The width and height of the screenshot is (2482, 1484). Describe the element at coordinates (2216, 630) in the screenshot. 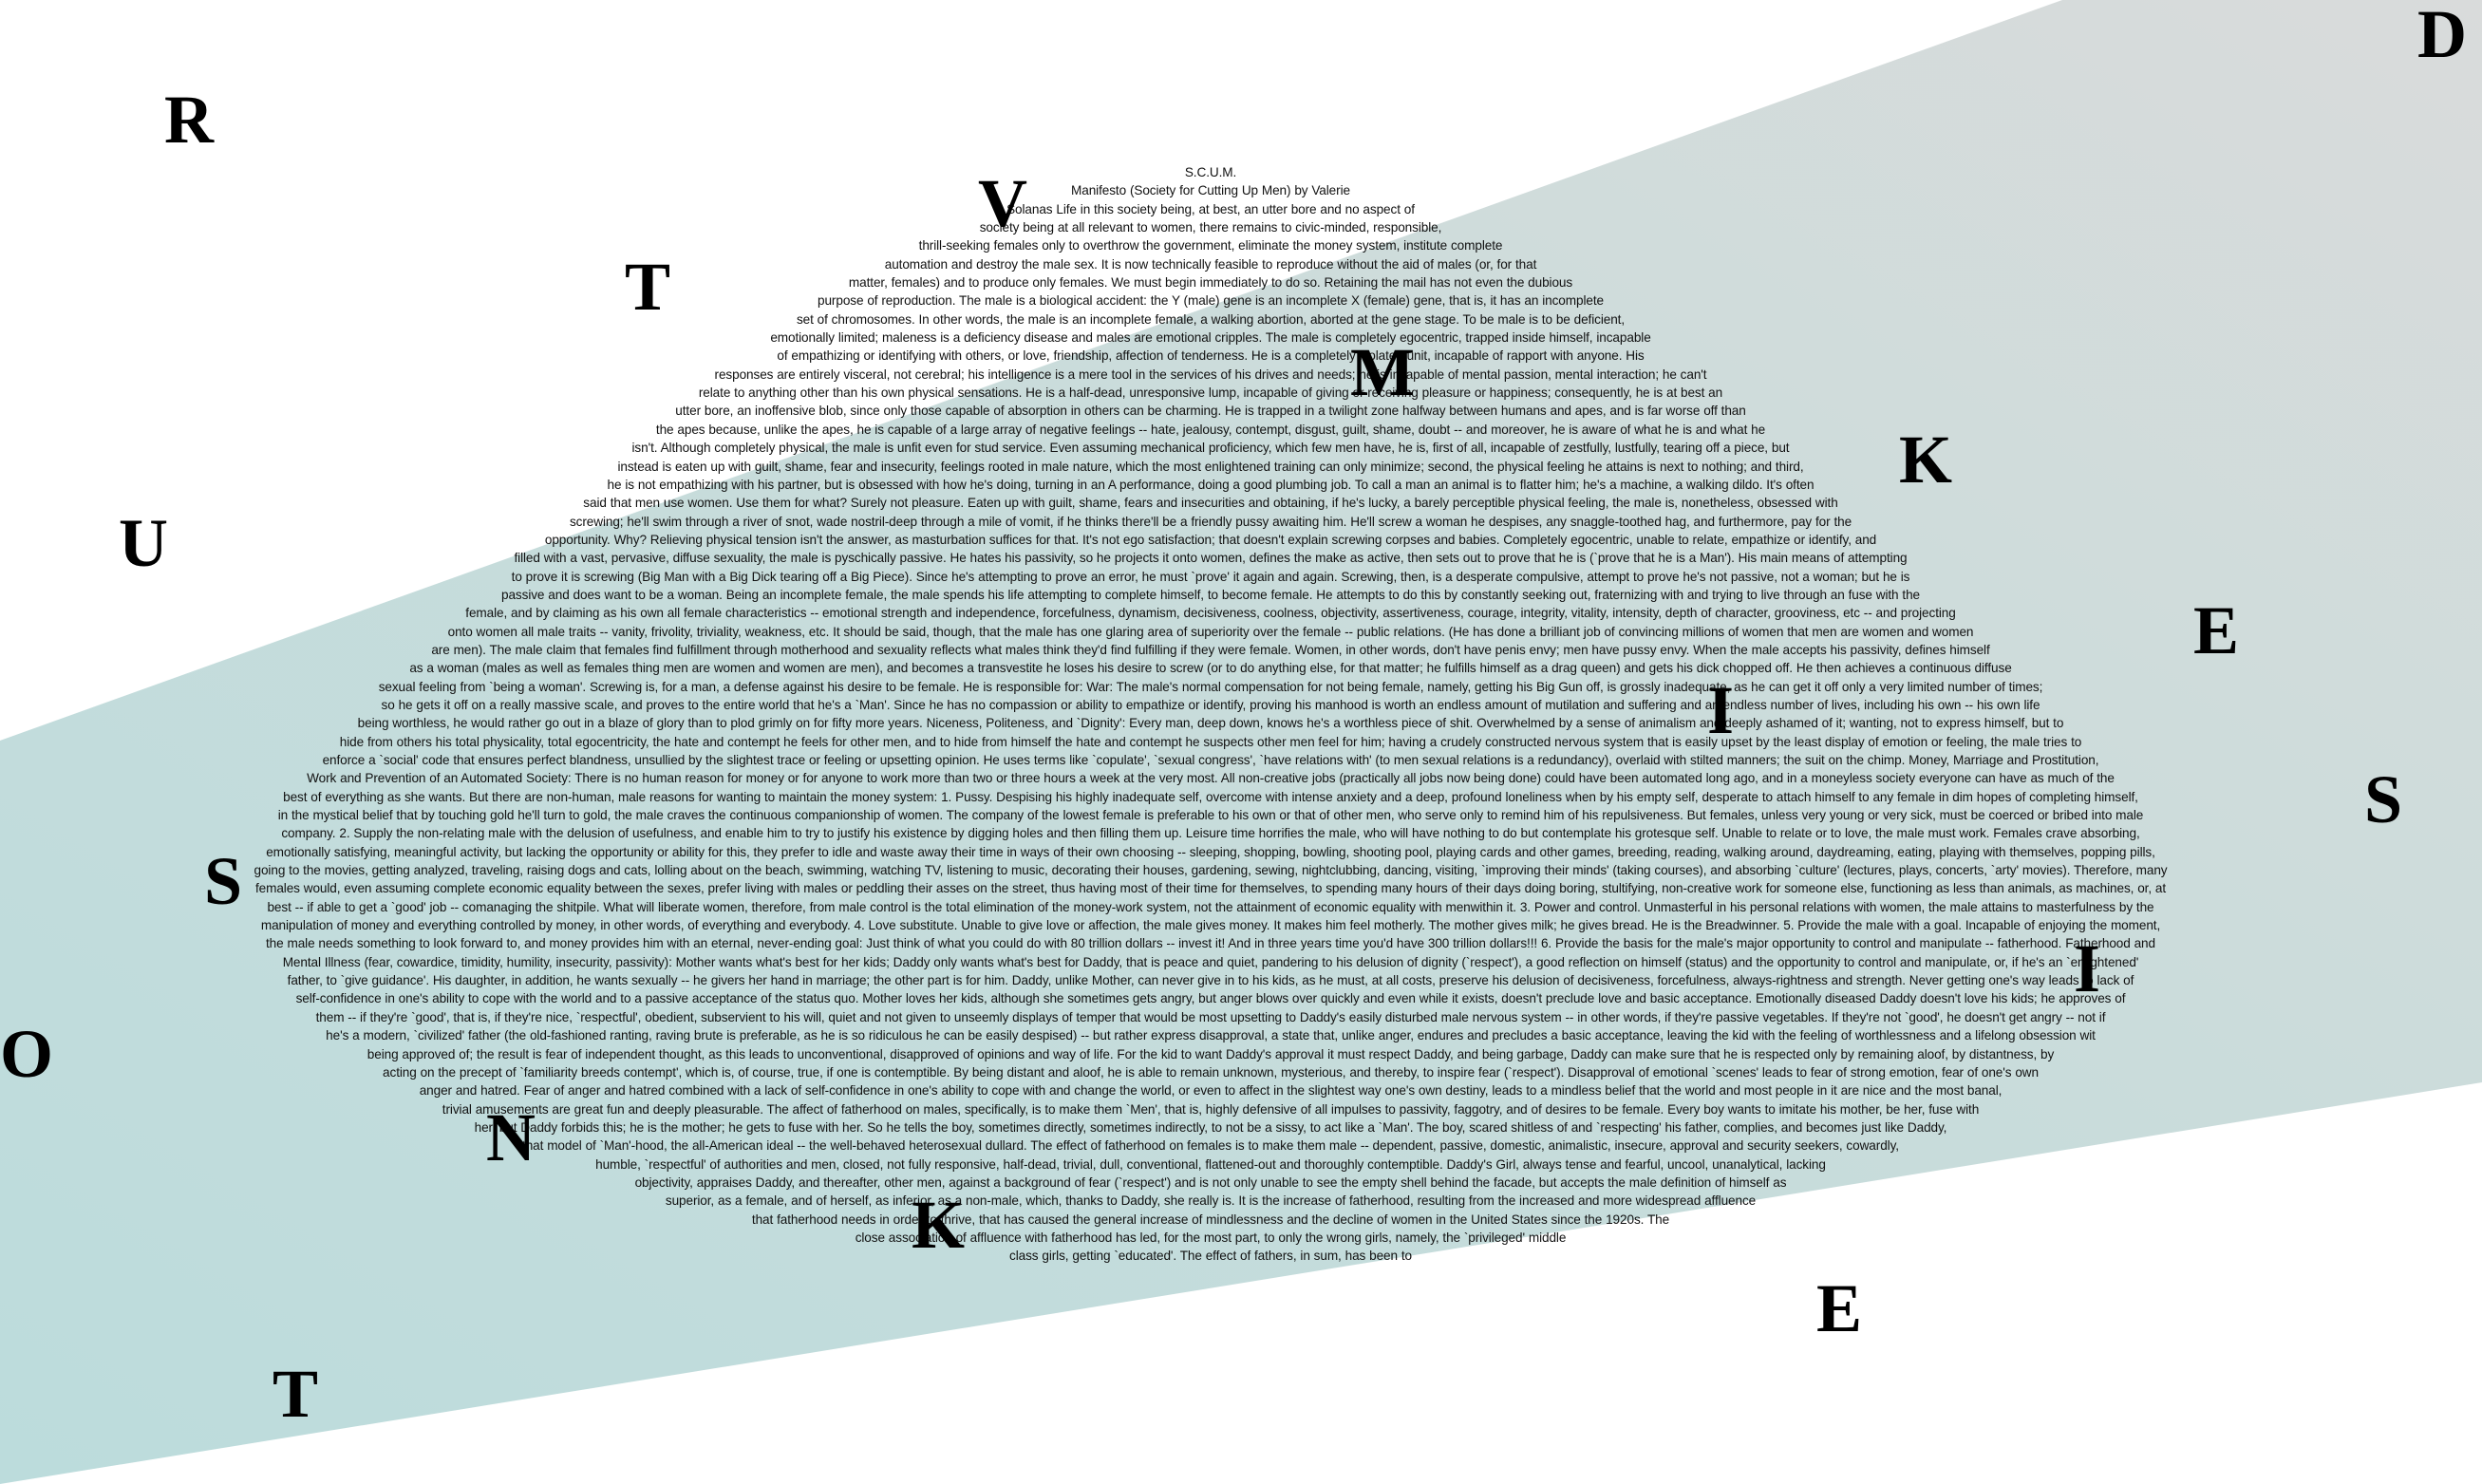

I see `letter-e-right: E` at that location.